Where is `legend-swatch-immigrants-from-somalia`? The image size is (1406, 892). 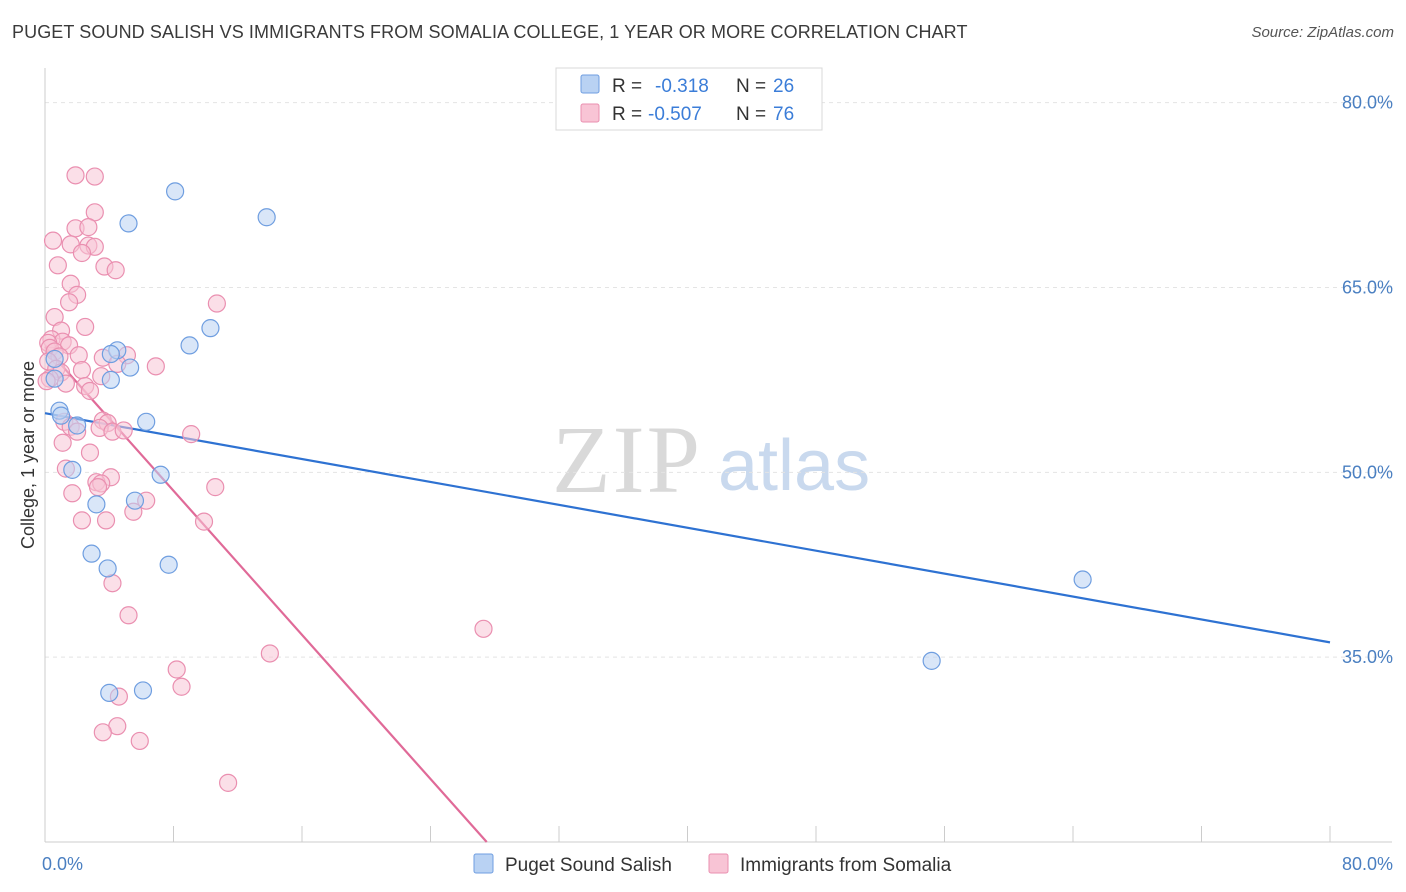
legend-swatch-immigrants-from-somalia is located at coordinates (590, 113).